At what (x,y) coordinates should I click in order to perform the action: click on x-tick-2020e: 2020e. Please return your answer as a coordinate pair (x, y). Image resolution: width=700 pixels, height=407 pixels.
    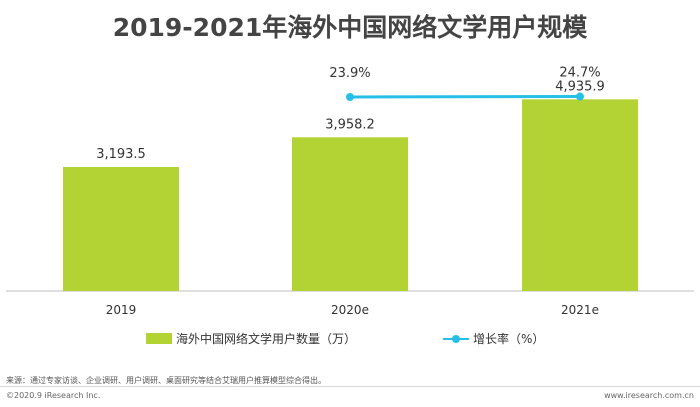
    Looking at the image, I should click on (350, 310).